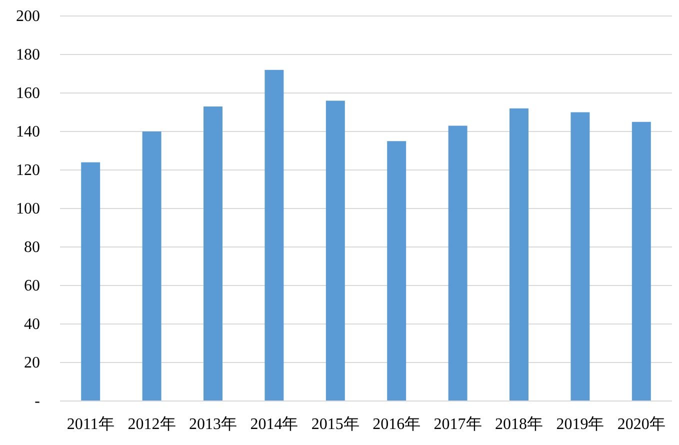  Describe the element at coordinates (28, 170) in the screenshot. I see `y-tick-label: 120` at that location.